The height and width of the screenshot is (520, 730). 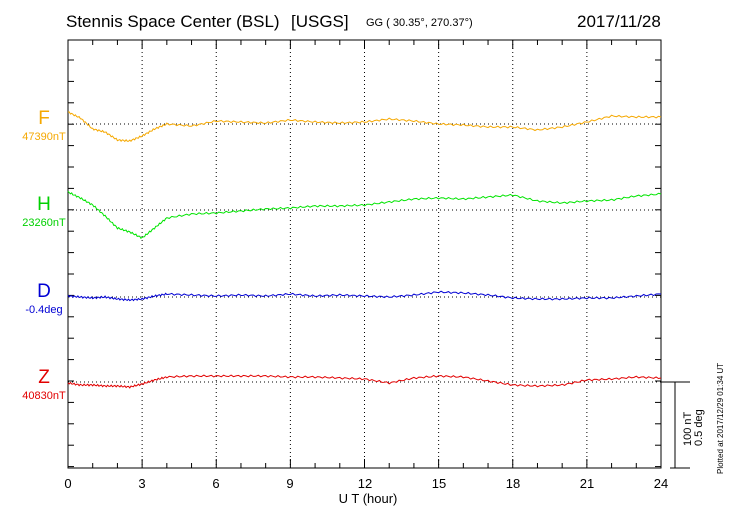 I want to click on channel-h-baseline: 23260nT, so click(x=44, y=223).